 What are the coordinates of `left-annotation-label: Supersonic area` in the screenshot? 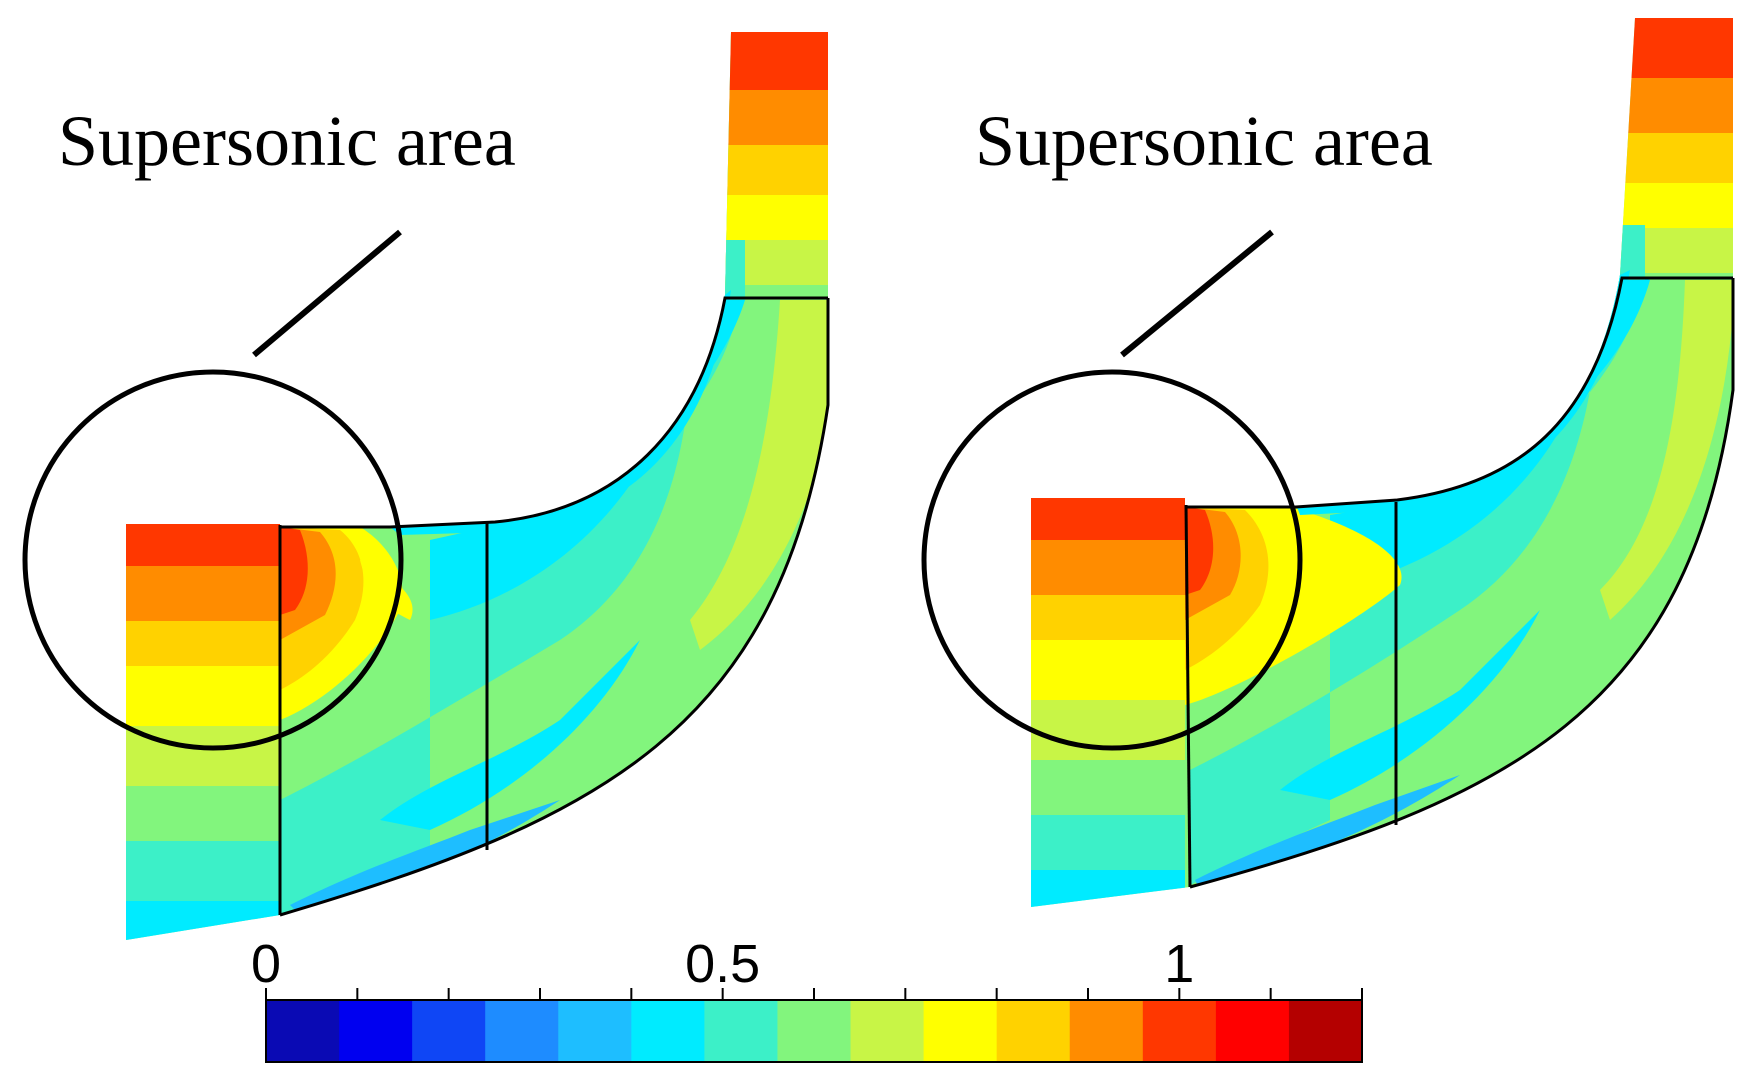 It's located at (287, 141).